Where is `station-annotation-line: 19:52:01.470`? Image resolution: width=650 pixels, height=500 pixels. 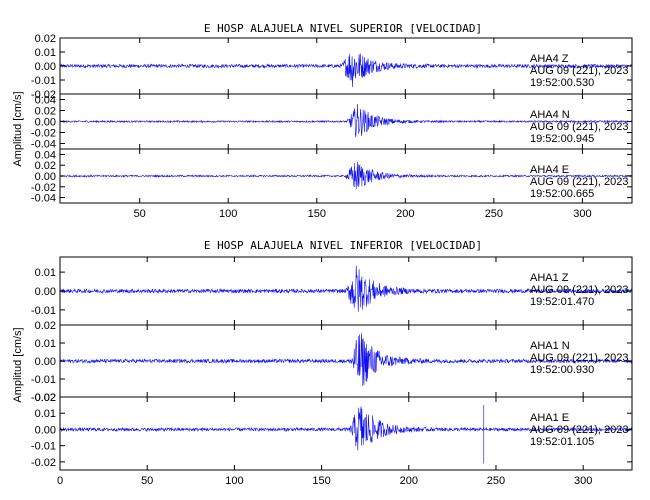 station-annotation-line: 19:52:01.470 is located at coordinates (562, 302).